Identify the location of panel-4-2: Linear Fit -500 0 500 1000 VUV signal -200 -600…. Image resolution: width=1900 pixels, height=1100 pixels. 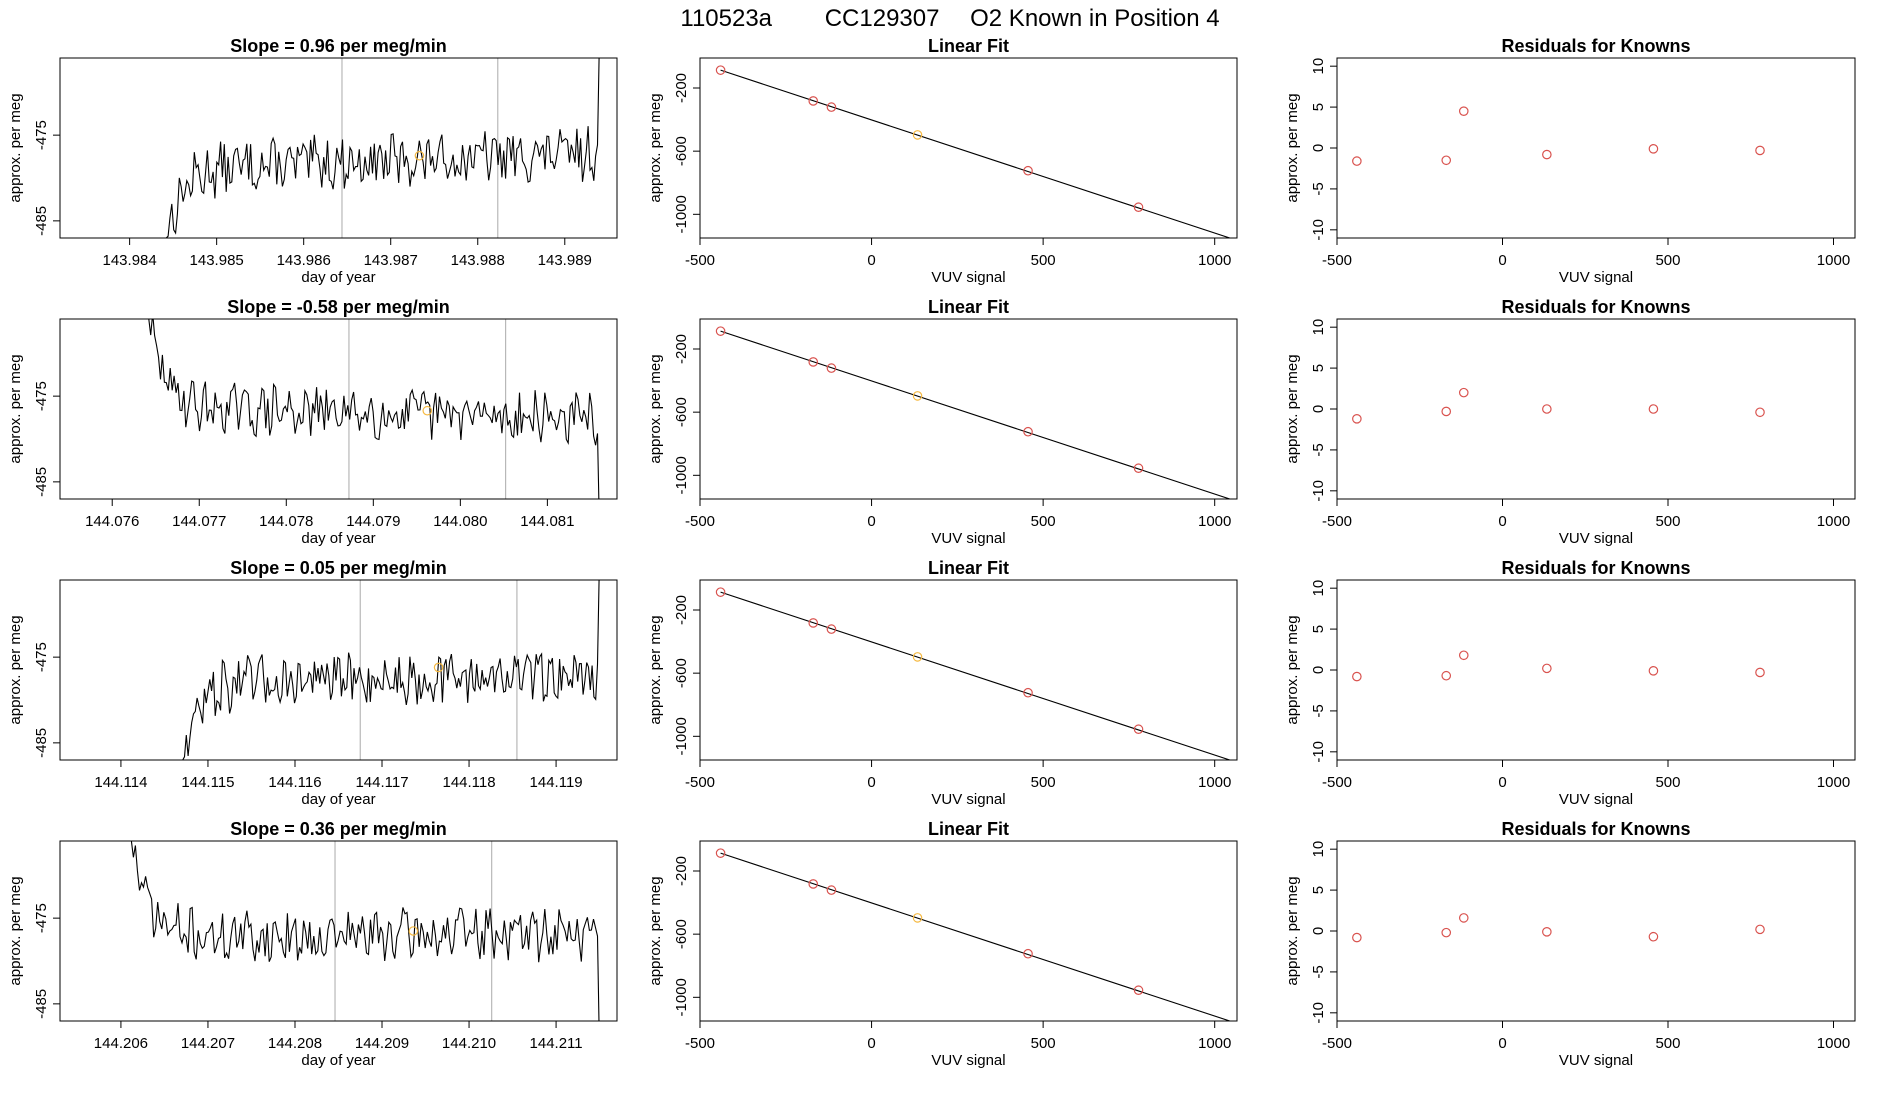
(942, 944).